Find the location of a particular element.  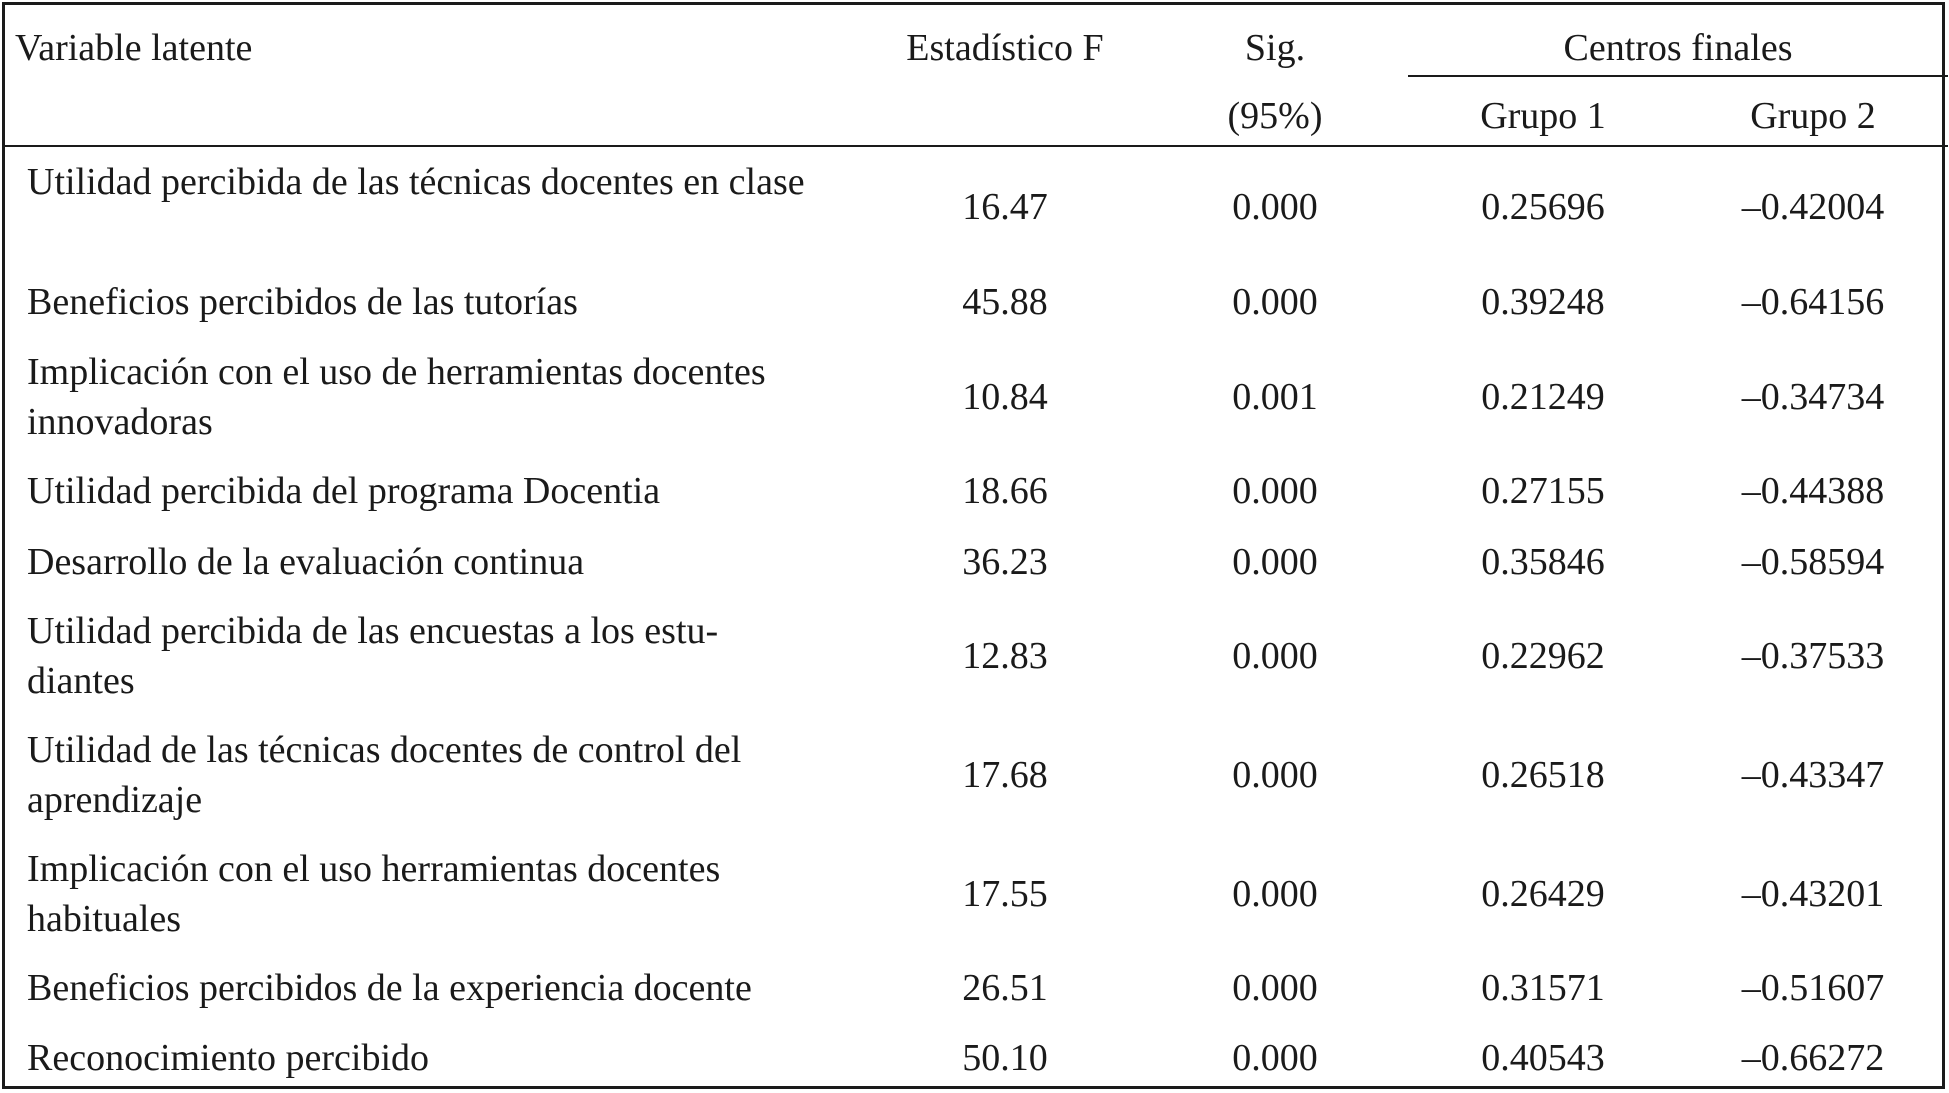

row-group-2-value: –0.64156 is located at coordinates (1813, 302).